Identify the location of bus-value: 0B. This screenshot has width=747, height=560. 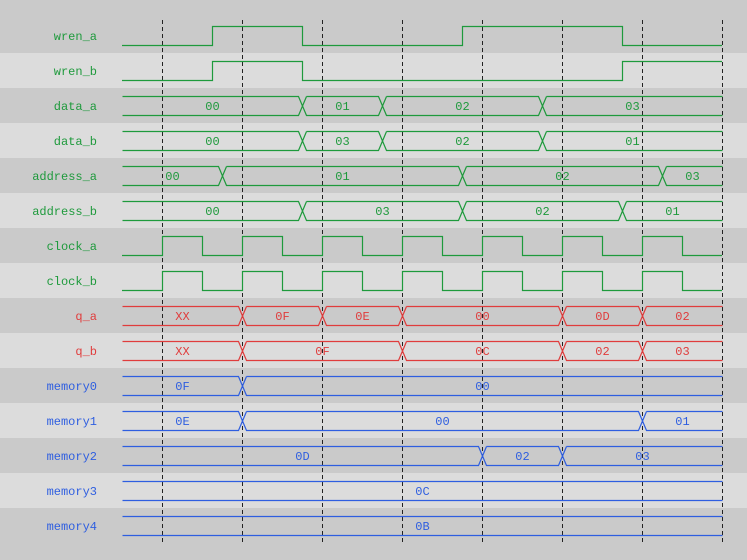
(422, 527).